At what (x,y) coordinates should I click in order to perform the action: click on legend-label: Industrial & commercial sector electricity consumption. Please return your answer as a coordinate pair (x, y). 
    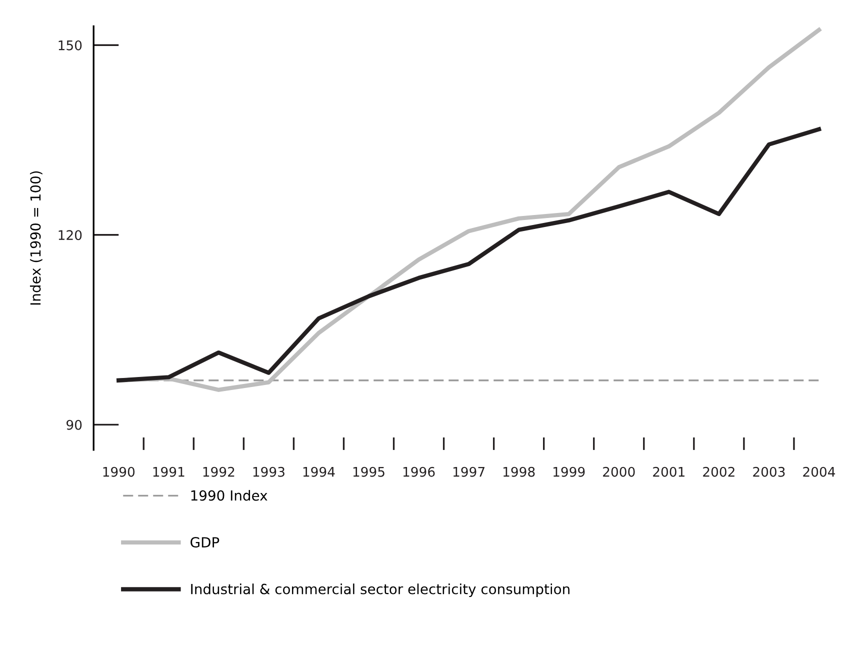
    Looking at the image, I should click on (380, 590).